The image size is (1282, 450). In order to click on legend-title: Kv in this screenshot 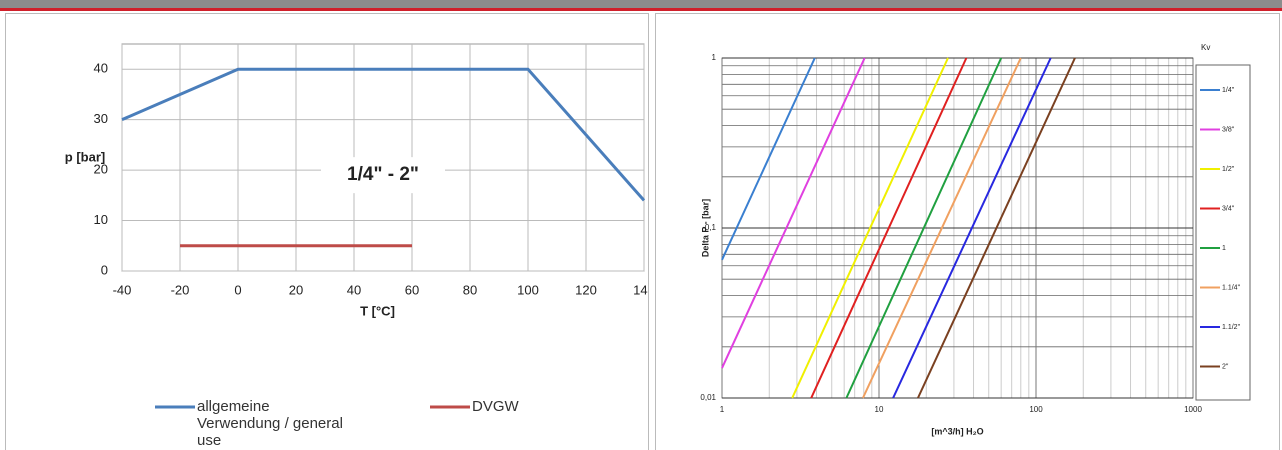, I will do `click(1205, 47)`.